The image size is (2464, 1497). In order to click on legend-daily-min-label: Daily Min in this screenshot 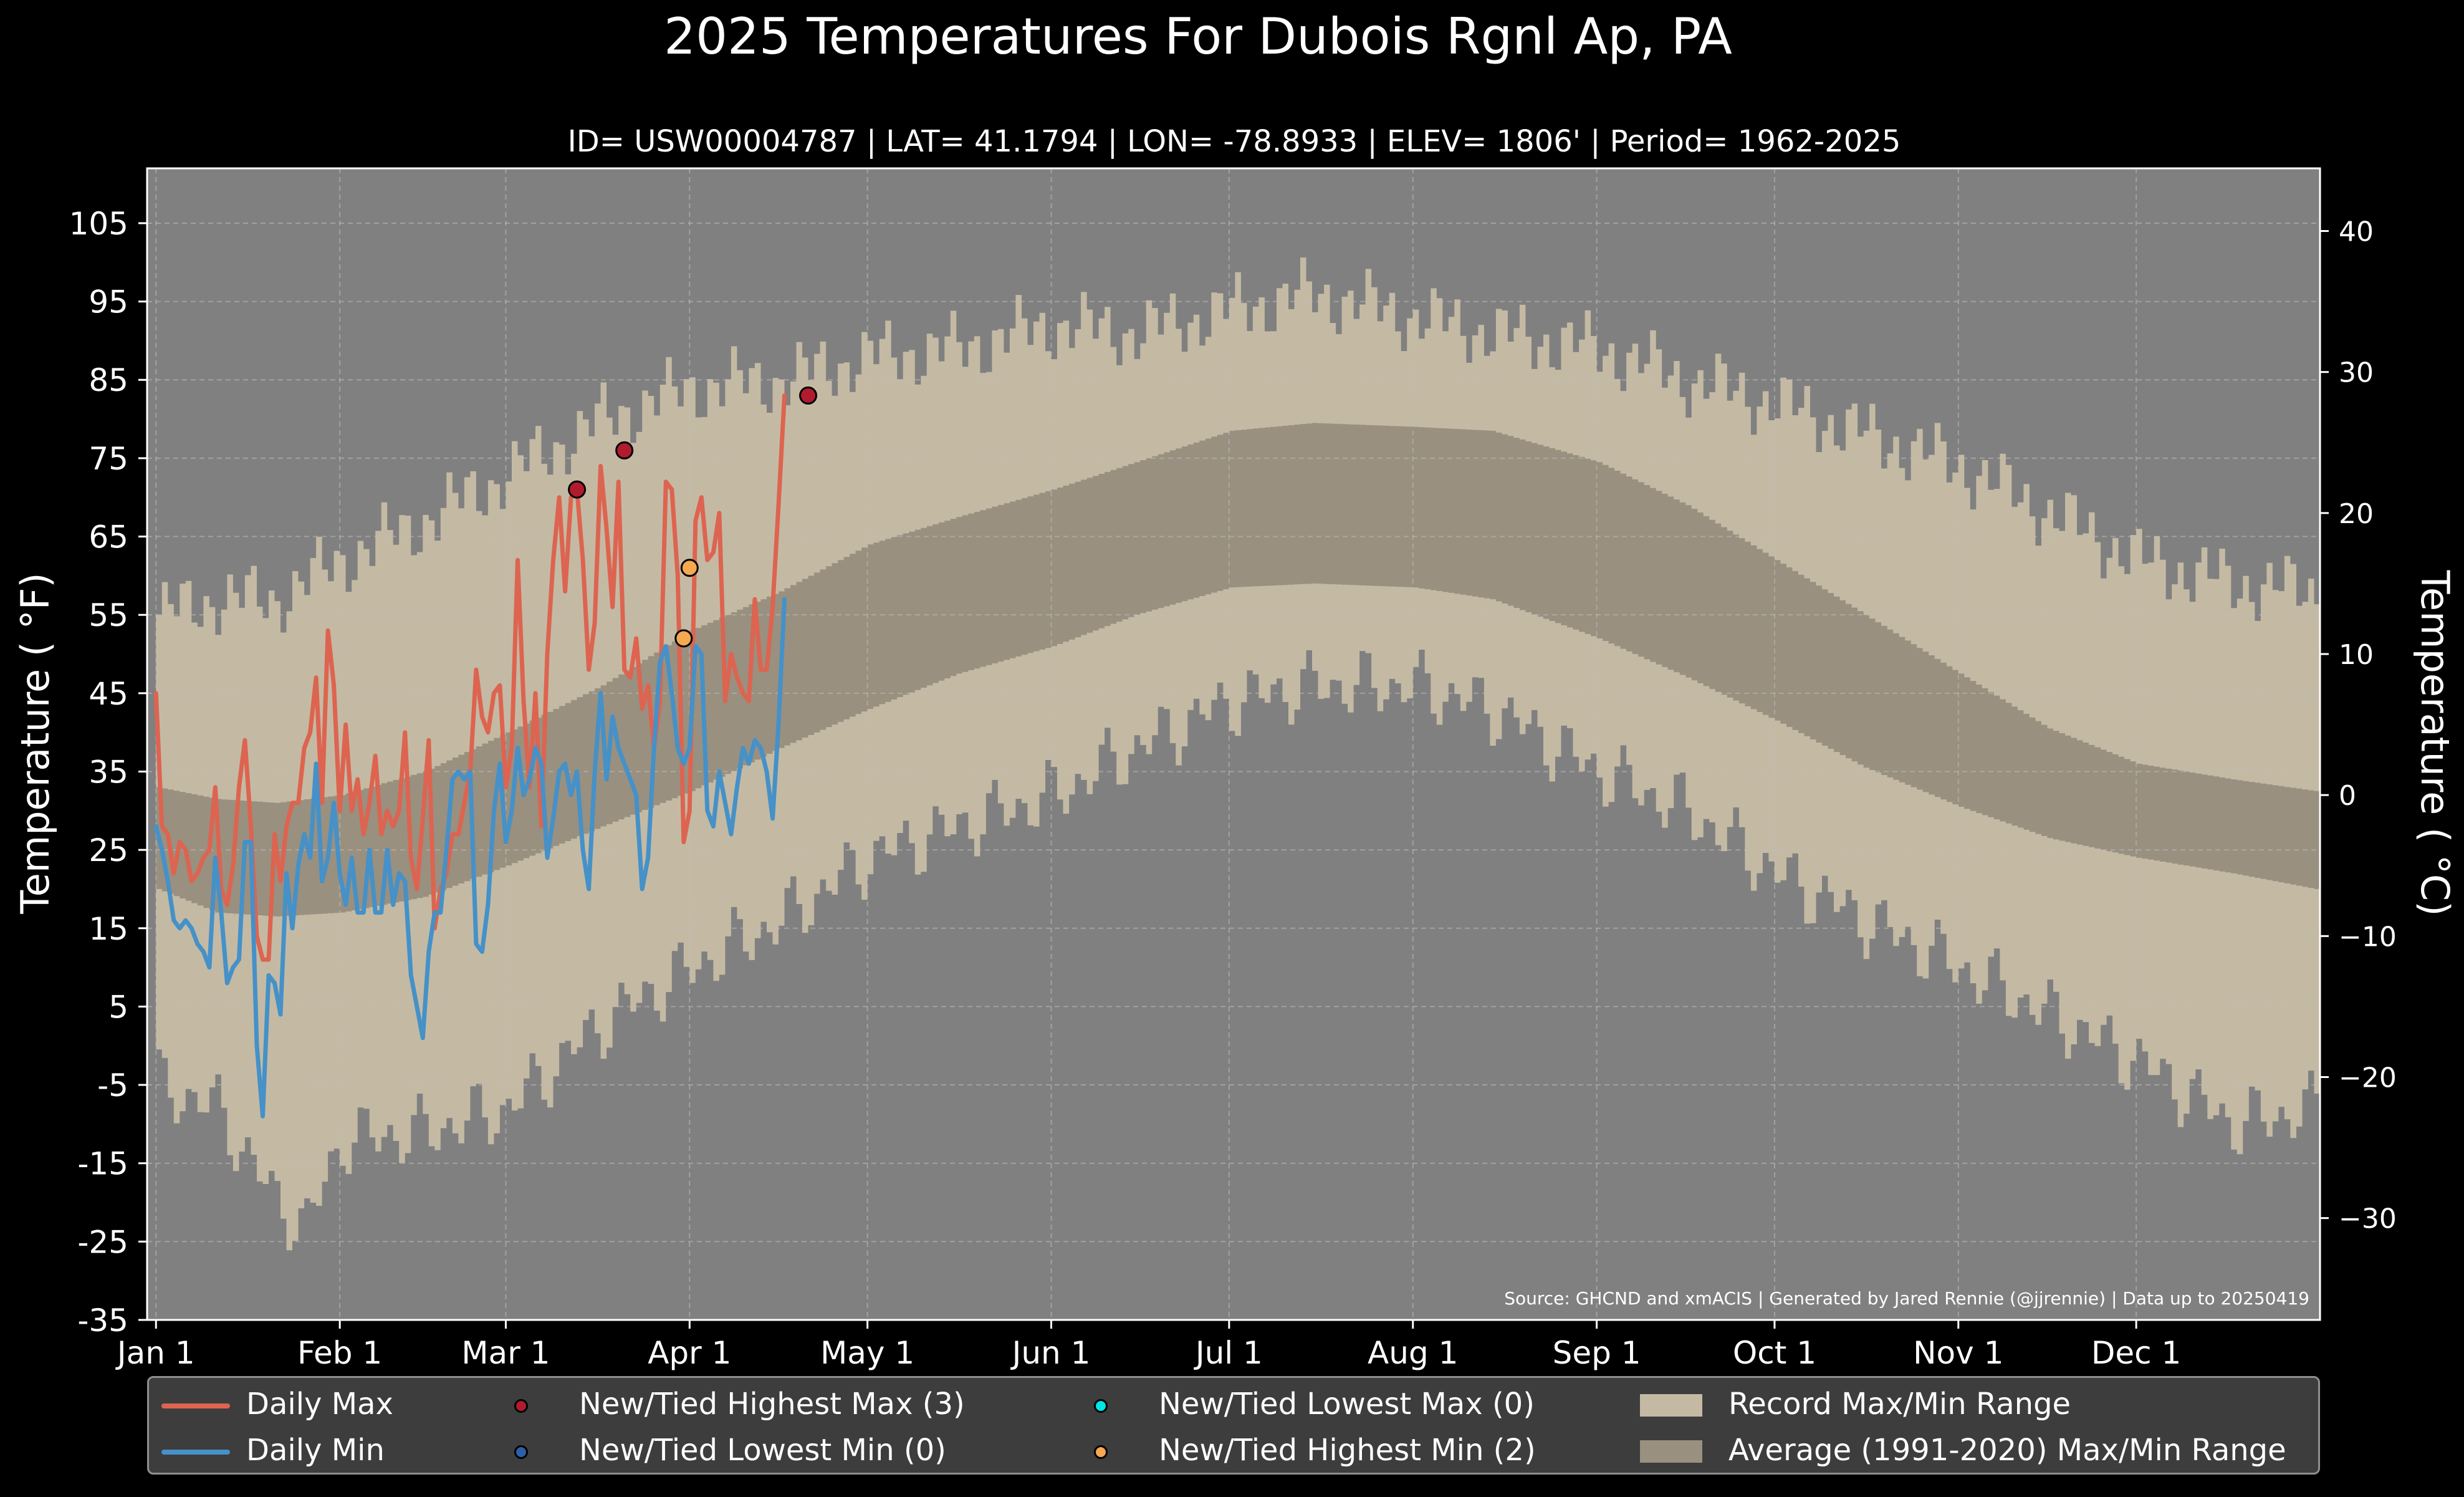, I will do `click(315, 1450)`.